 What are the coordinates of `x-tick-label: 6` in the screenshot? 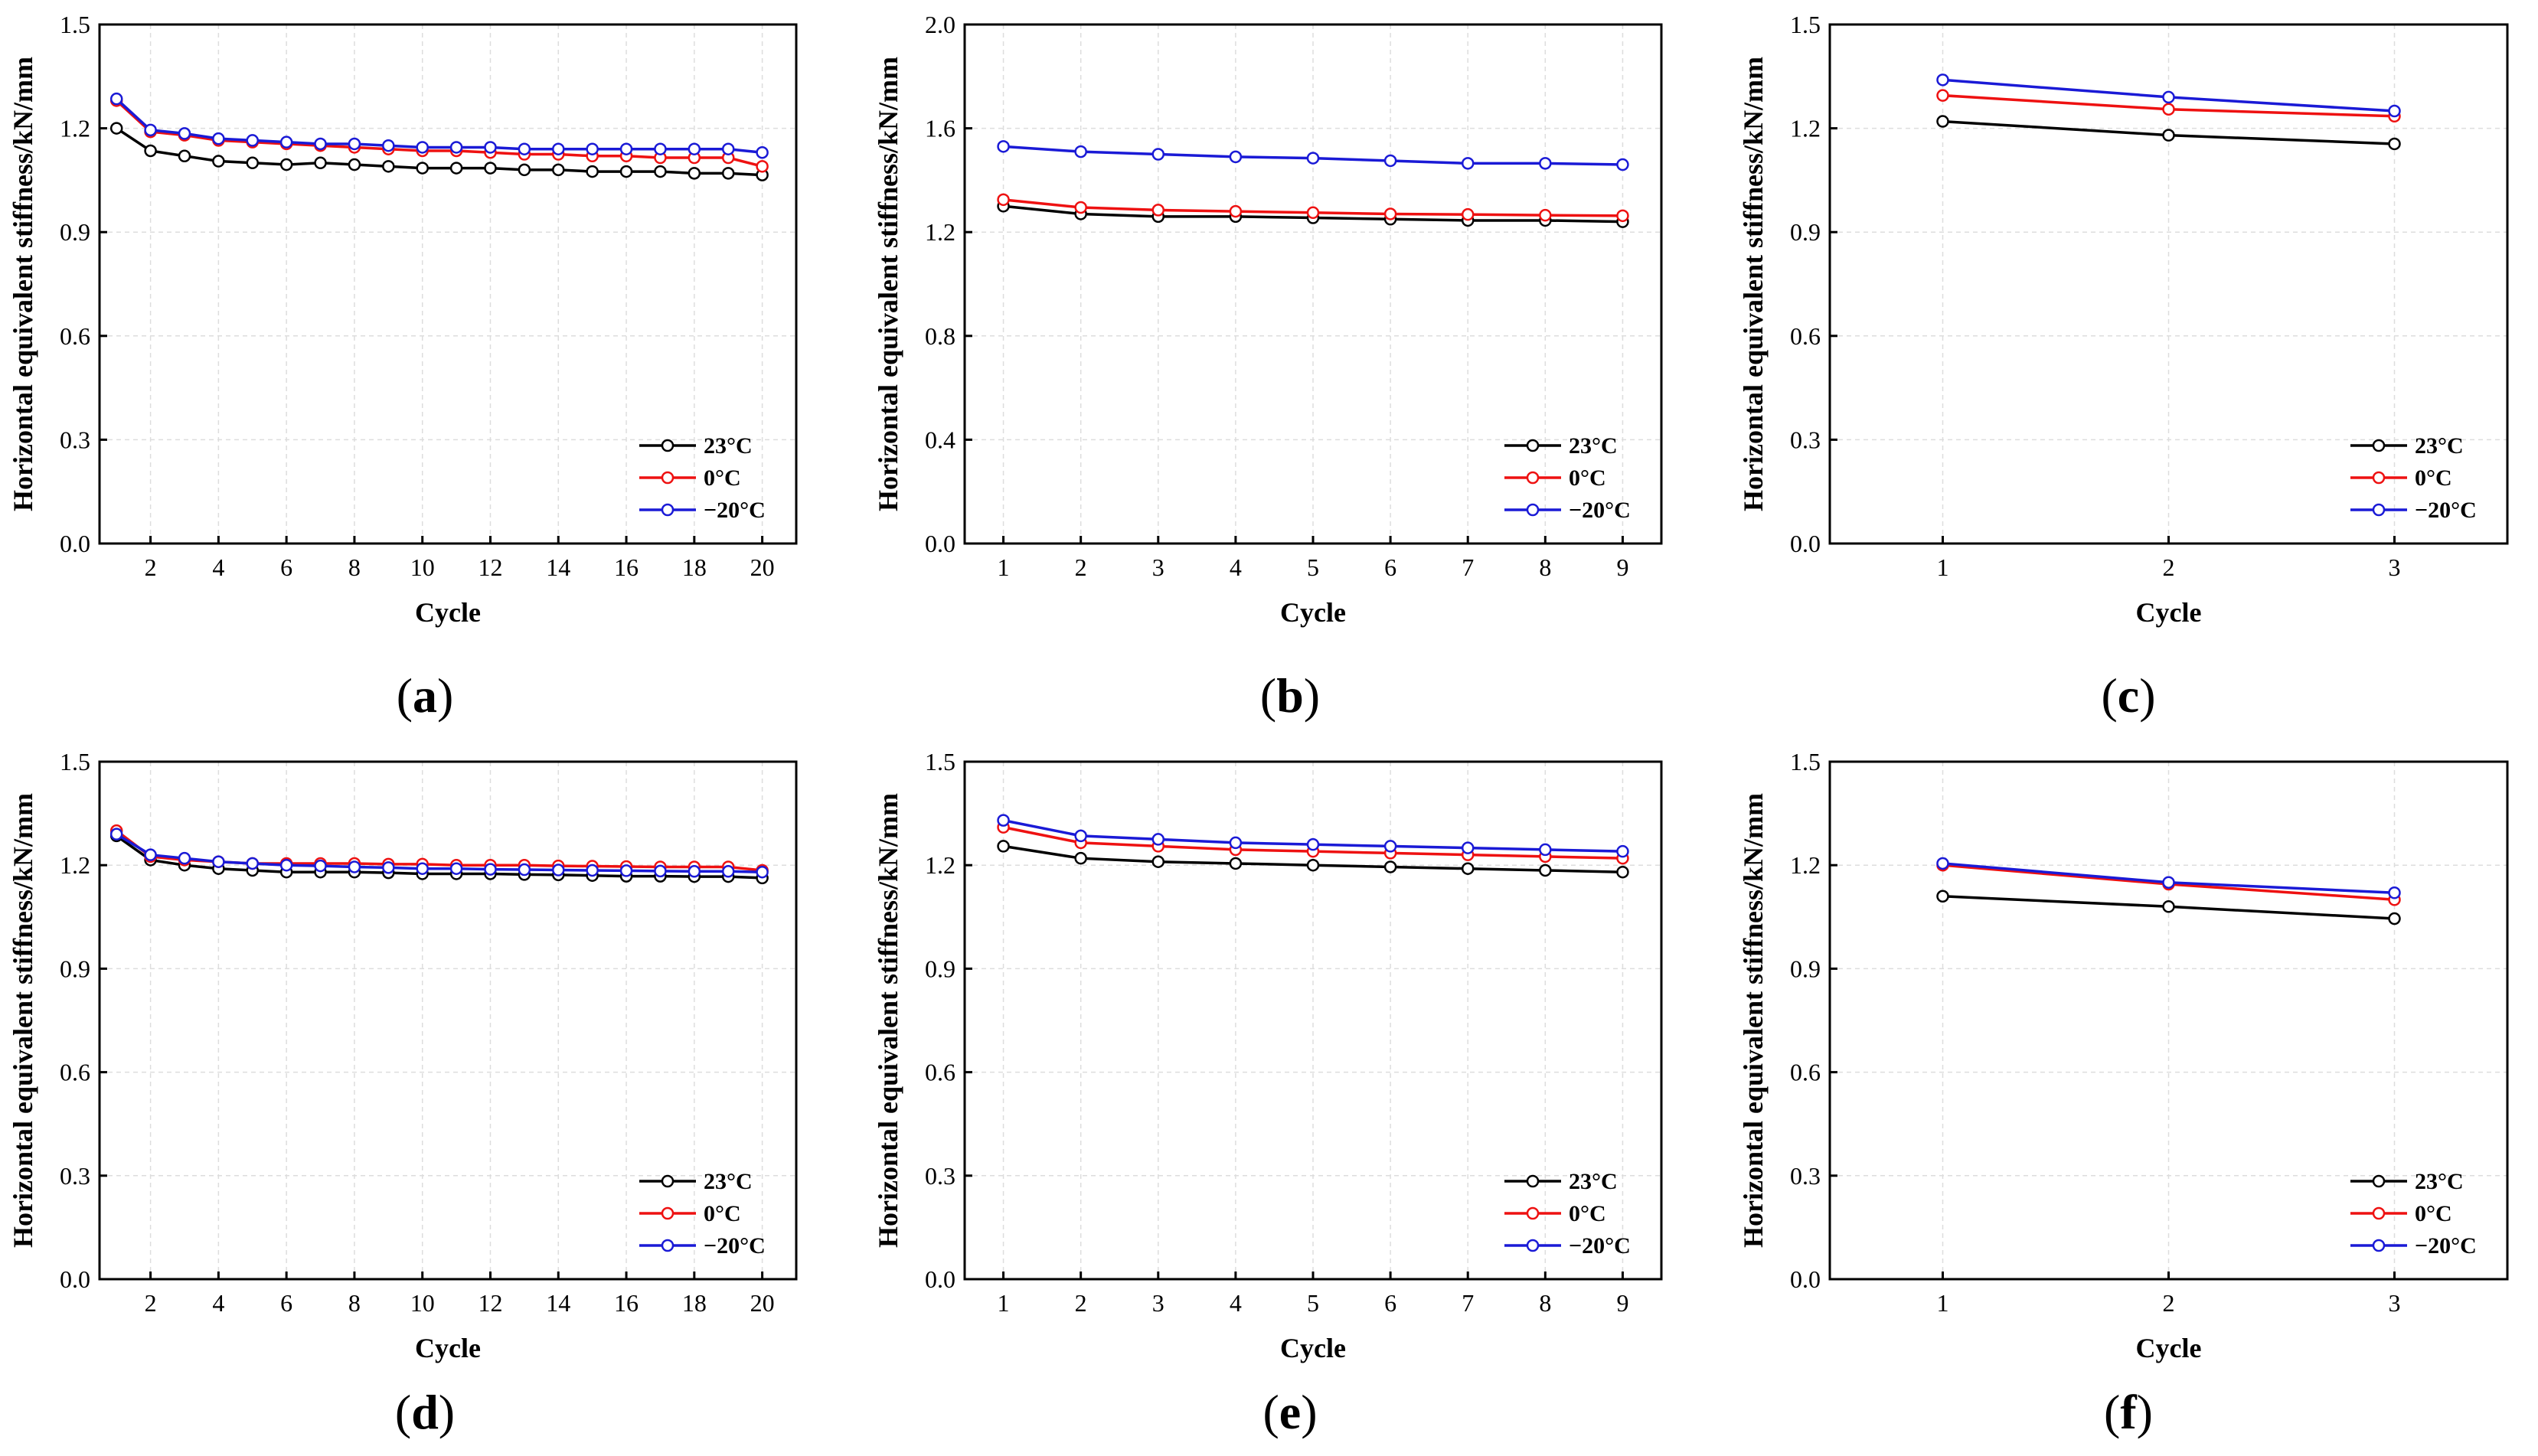 It's located at (286, 1303).